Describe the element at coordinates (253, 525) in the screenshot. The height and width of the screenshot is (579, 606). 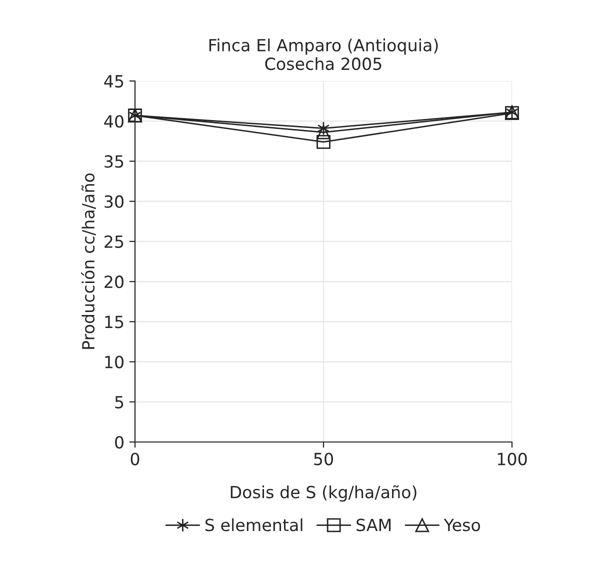
I see `legend-label: S elemental` at that location.